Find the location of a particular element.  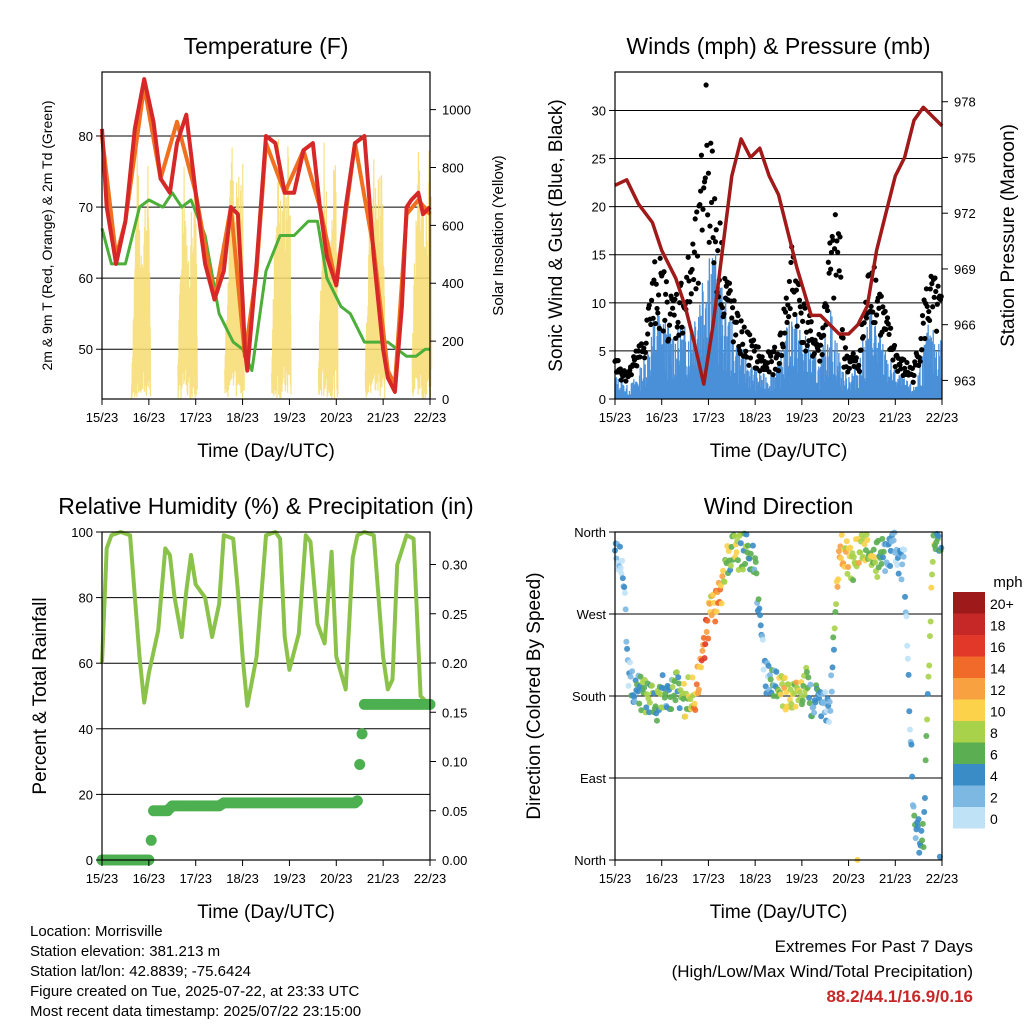

y-tick-label: 60 is located at coordinates (86, 278).